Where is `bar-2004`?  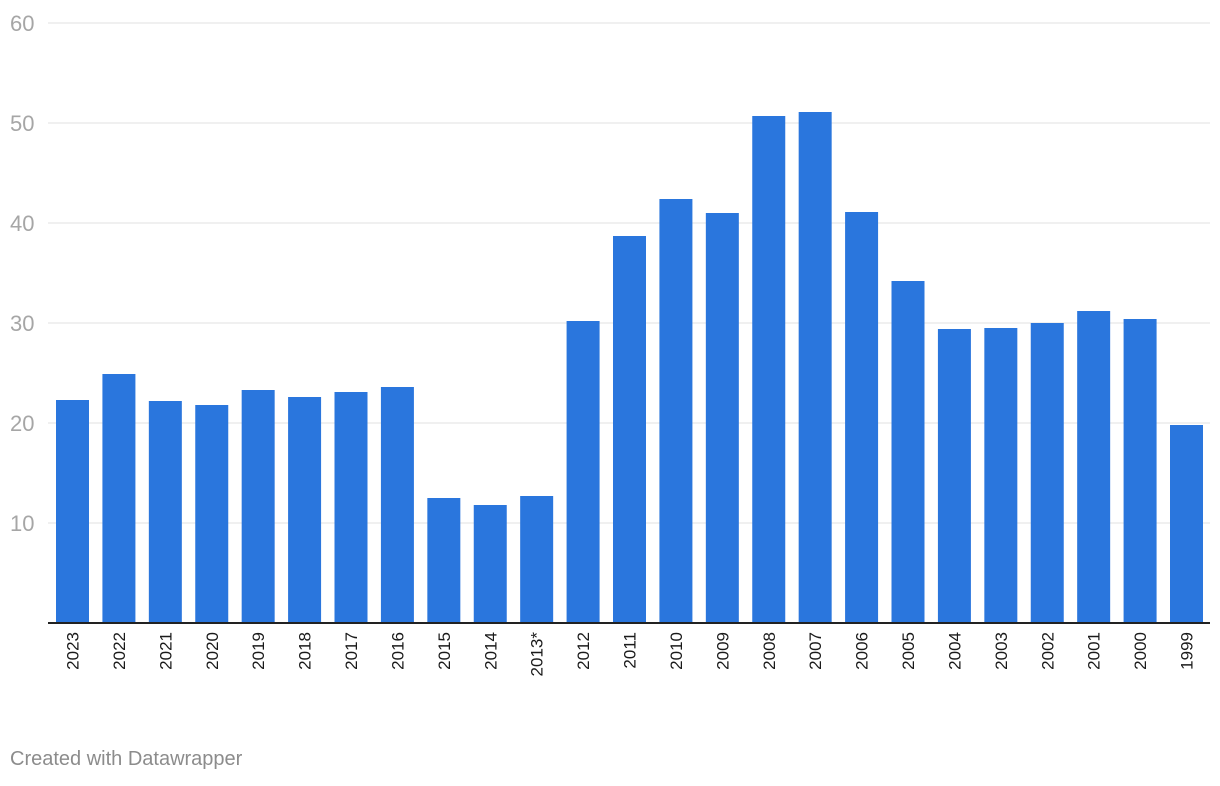 bar-2004 is located at coordinates (954, 476).